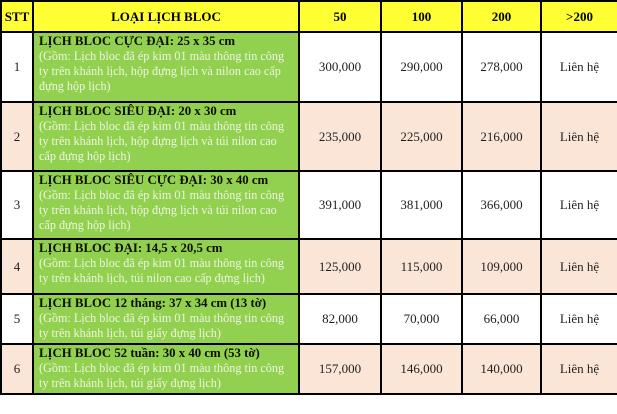 The width and height of the screenshot is (617, 414). I want to click on product-title: LỊCH BLOC 12 tháng: 37 x 34 cm (13 tờ), so click(153, 303).